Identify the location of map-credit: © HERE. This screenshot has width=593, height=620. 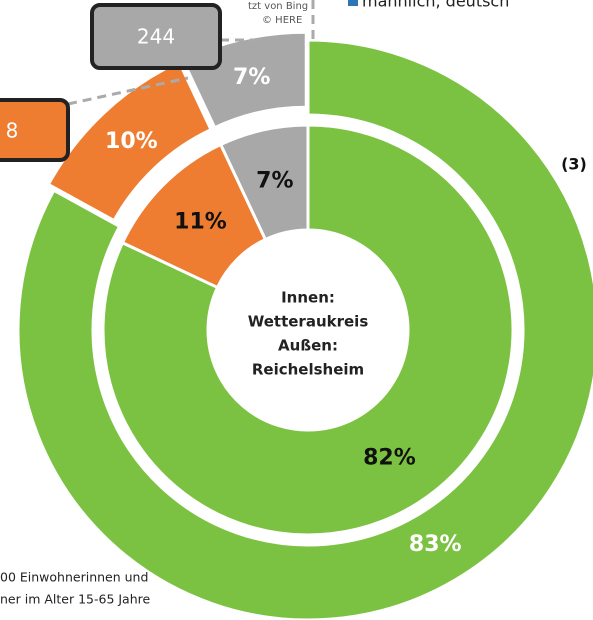
(282, 20).